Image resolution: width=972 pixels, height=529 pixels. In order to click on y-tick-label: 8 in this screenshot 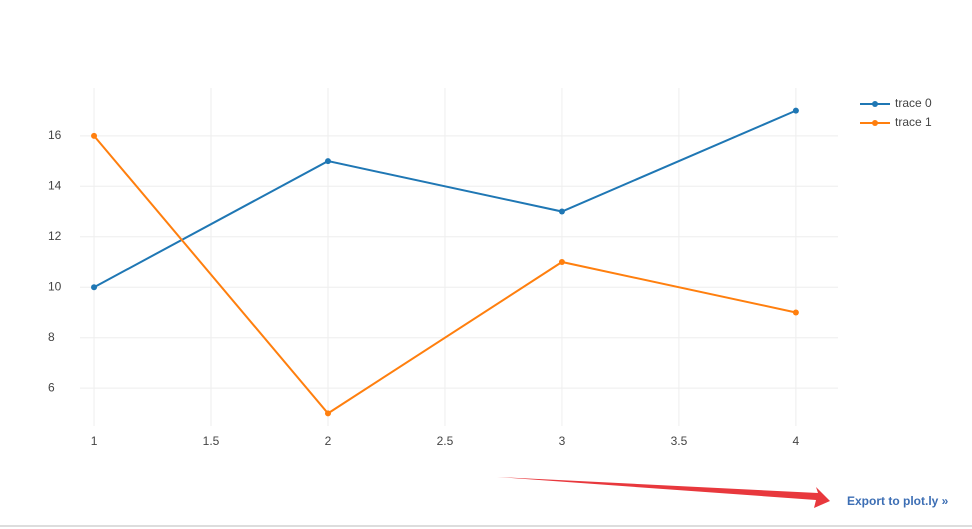, I will do `click(51, 337)`.